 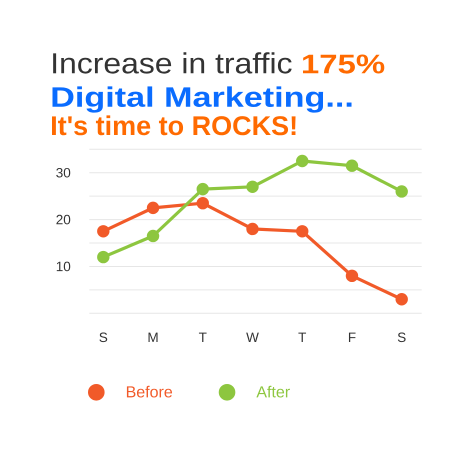 What do you see at coordinates (63, 219) in the screenshot?
I see `y-tick-label: 20` at bounding box center [63, 219].